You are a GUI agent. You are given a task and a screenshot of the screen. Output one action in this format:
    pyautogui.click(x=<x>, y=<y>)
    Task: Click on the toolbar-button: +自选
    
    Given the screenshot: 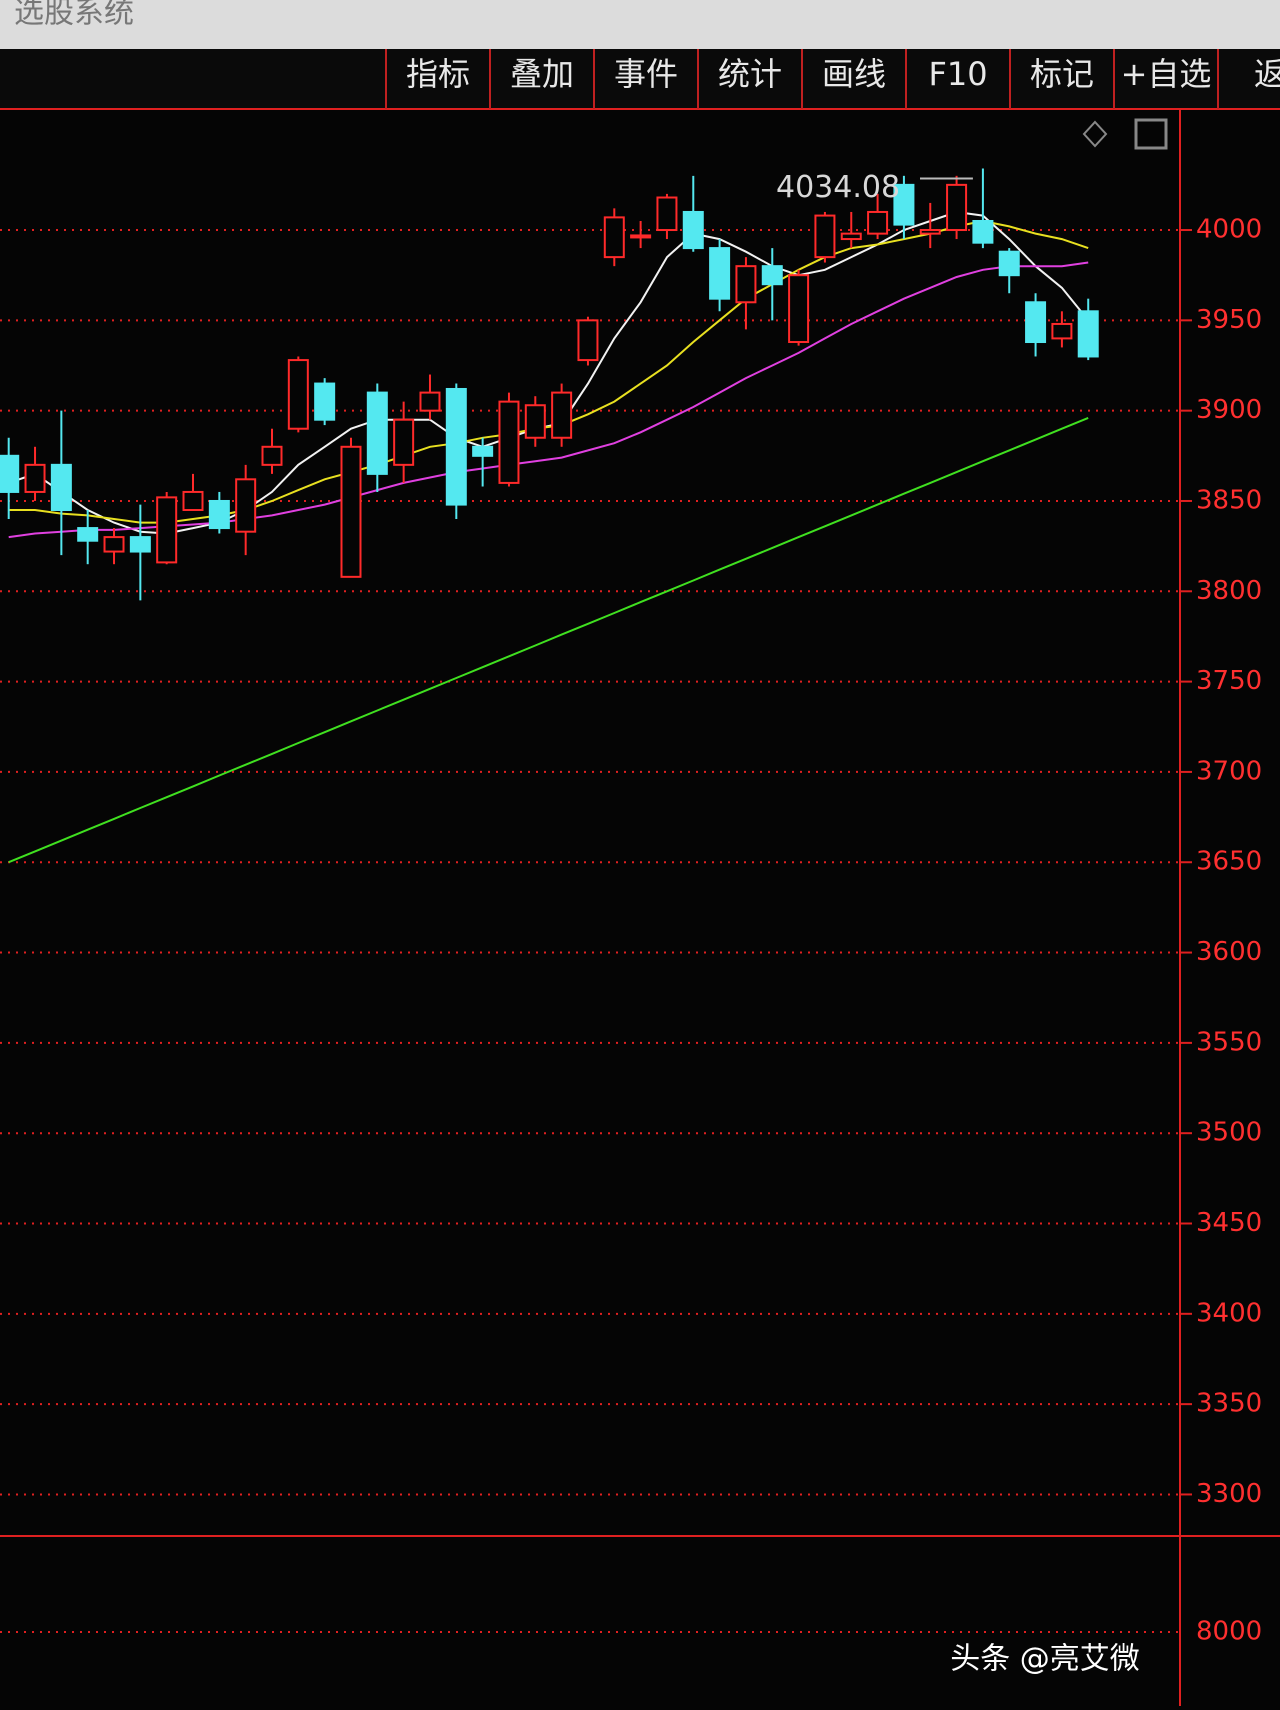 What is the action you would take?
    pyautogui.click(x=1166, y=74)
    